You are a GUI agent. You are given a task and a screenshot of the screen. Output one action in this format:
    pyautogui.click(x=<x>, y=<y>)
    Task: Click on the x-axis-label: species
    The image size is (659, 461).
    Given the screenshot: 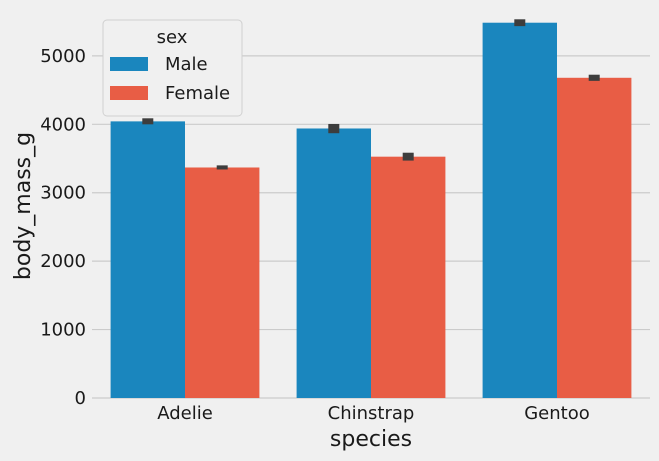 What is the action you would take?
    pyautogui.click(x=371, y=439)
    